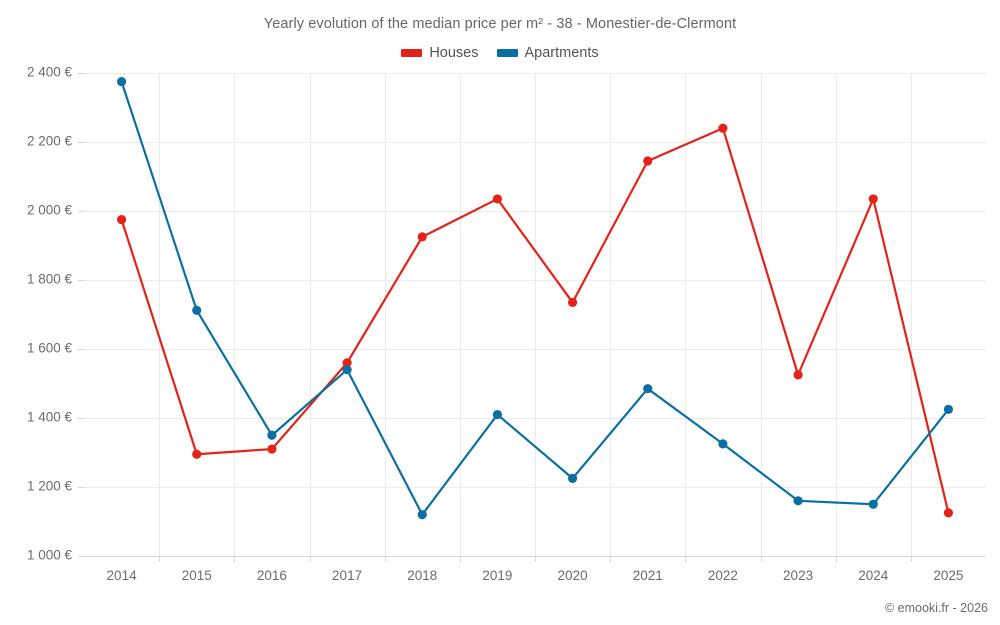 The image size is (1000, 625). Describe the element at coordinates (50, 72) in the screenshot. I see `y-axis-tick-label: 2 400 €` at that location.